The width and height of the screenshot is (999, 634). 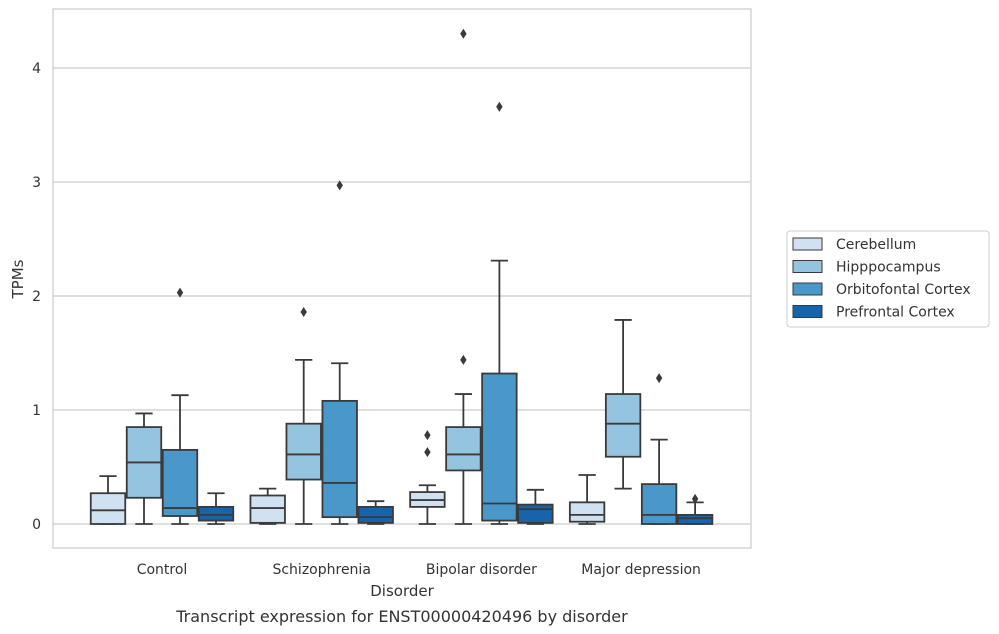 What do you see at coordinates (895, 313) in the screenshot?
I see `legend-label: Prefrontal Cortex` at bounding box center [895, 313].